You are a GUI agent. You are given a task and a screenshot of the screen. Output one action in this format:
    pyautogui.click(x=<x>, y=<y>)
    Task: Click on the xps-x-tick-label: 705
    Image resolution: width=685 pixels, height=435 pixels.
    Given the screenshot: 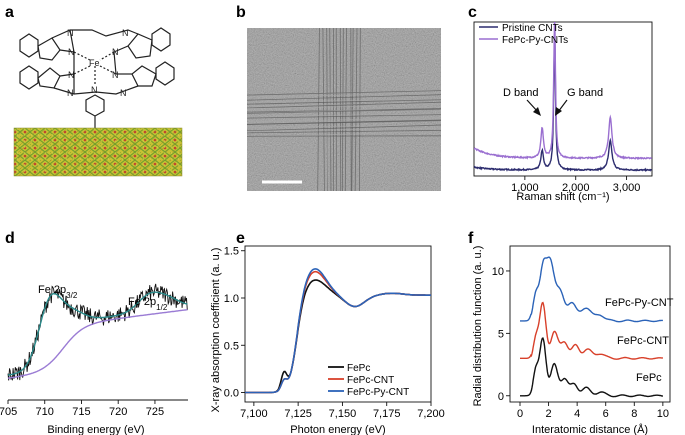 What is the action you would take?
    pyautogui.click(x=8, y=412)
    